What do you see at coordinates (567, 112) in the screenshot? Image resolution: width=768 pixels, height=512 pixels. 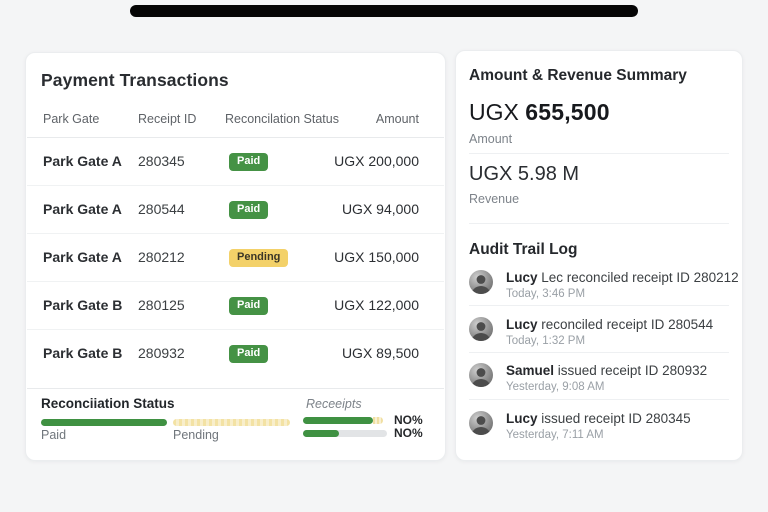 I see `amount-value: 655,500` at bounding box center [567, 112].